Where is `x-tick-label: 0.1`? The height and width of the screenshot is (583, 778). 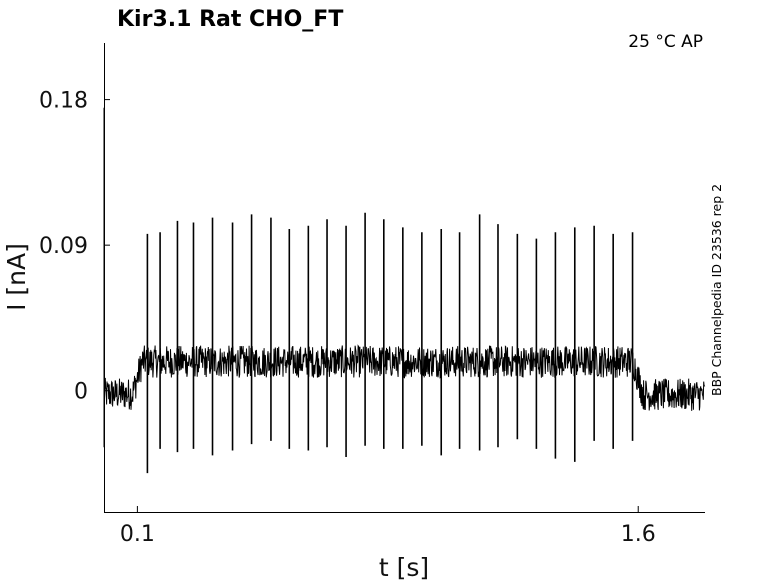
x-tick-label: 0.1 is located at coordinates (137, 534).